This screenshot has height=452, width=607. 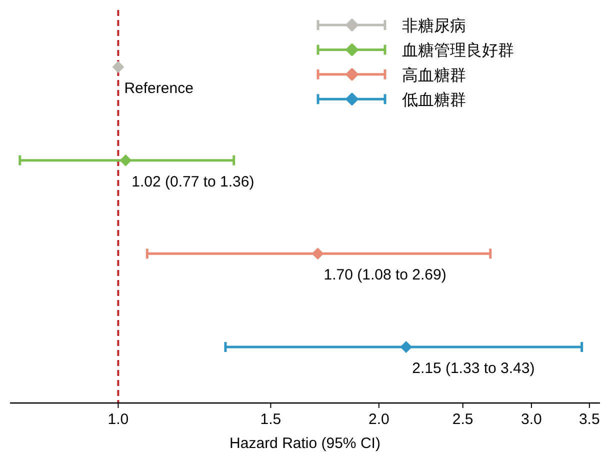 What do you see at coordinates (379, 419) in the screenshot?
I see `x-tick-label: 2.0` at bounding box center [379, 419].